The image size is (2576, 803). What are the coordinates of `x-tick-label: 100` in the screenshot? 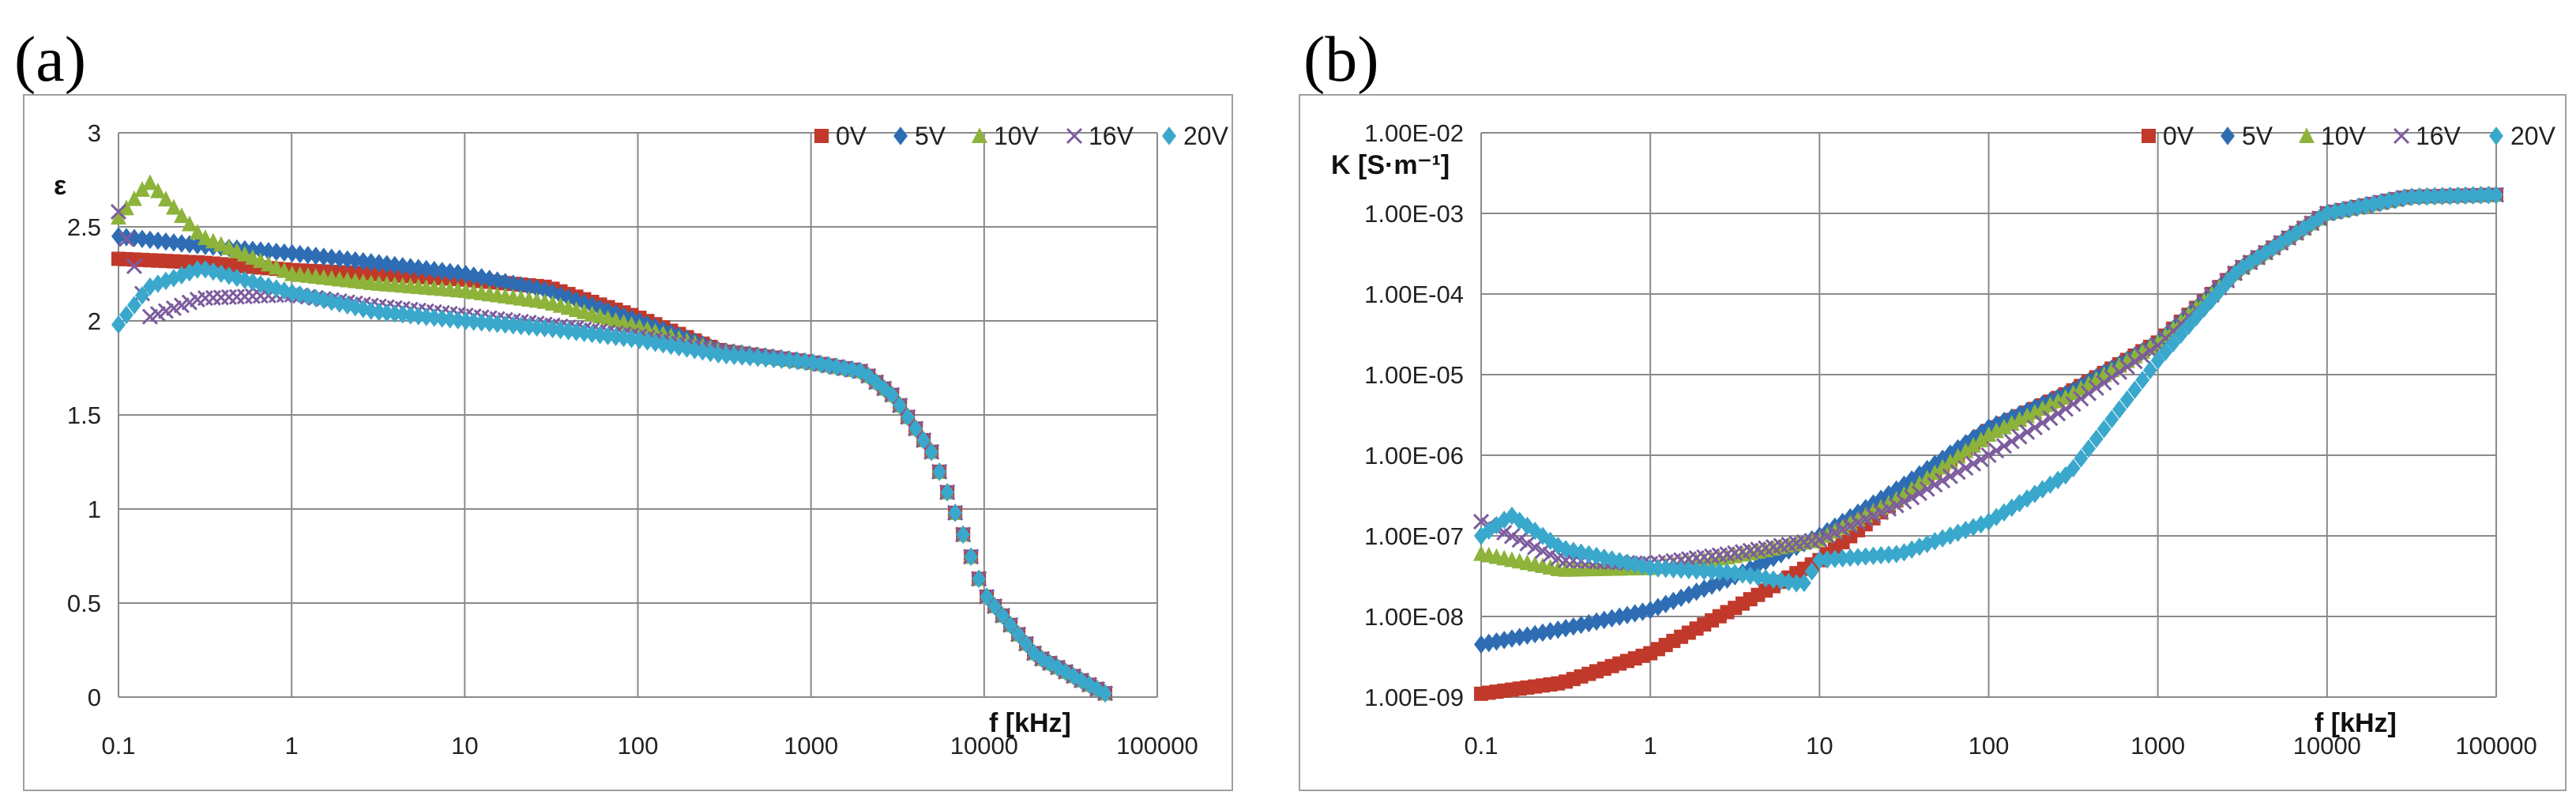 It's located at (639, 746).